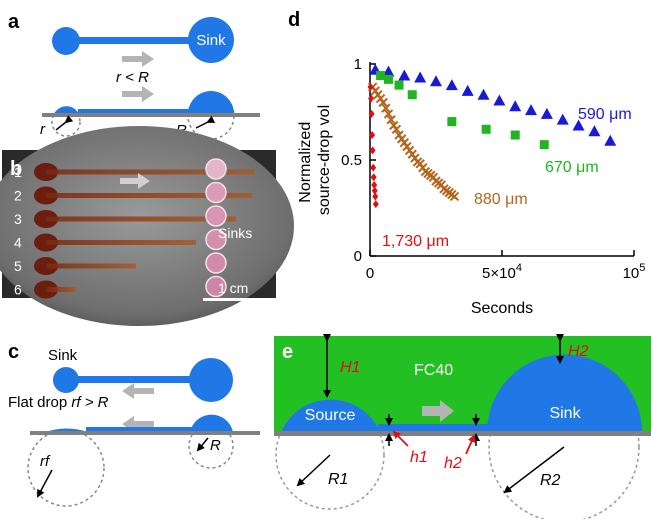 The width and height of the screenshot is (653, 519). What do you see at coordinates (18, 243) in the screenshot?
I see `row-number: 4` at bounding box center [18, 243].